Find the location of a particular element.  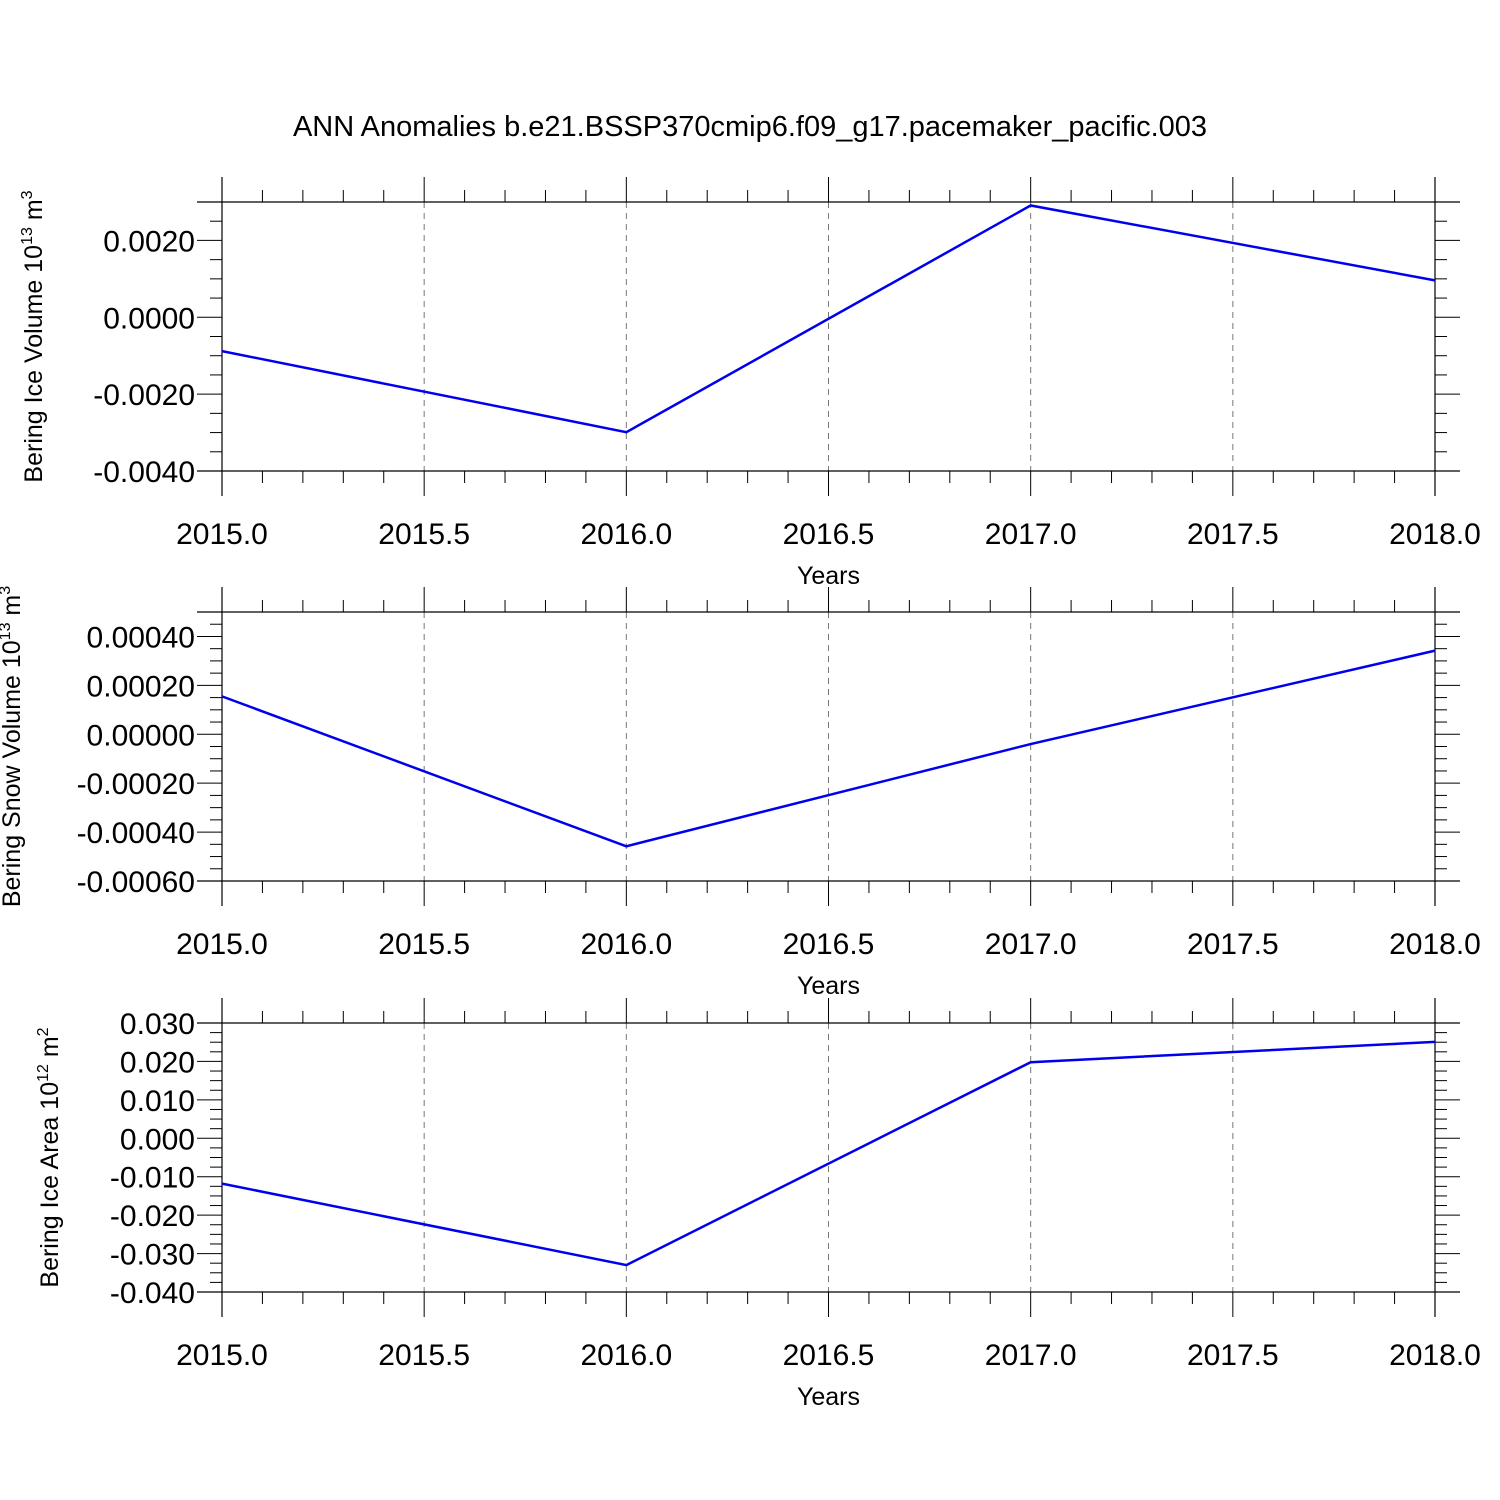

y-tick-label: 0.00040 is located at coordinates (141, 637).